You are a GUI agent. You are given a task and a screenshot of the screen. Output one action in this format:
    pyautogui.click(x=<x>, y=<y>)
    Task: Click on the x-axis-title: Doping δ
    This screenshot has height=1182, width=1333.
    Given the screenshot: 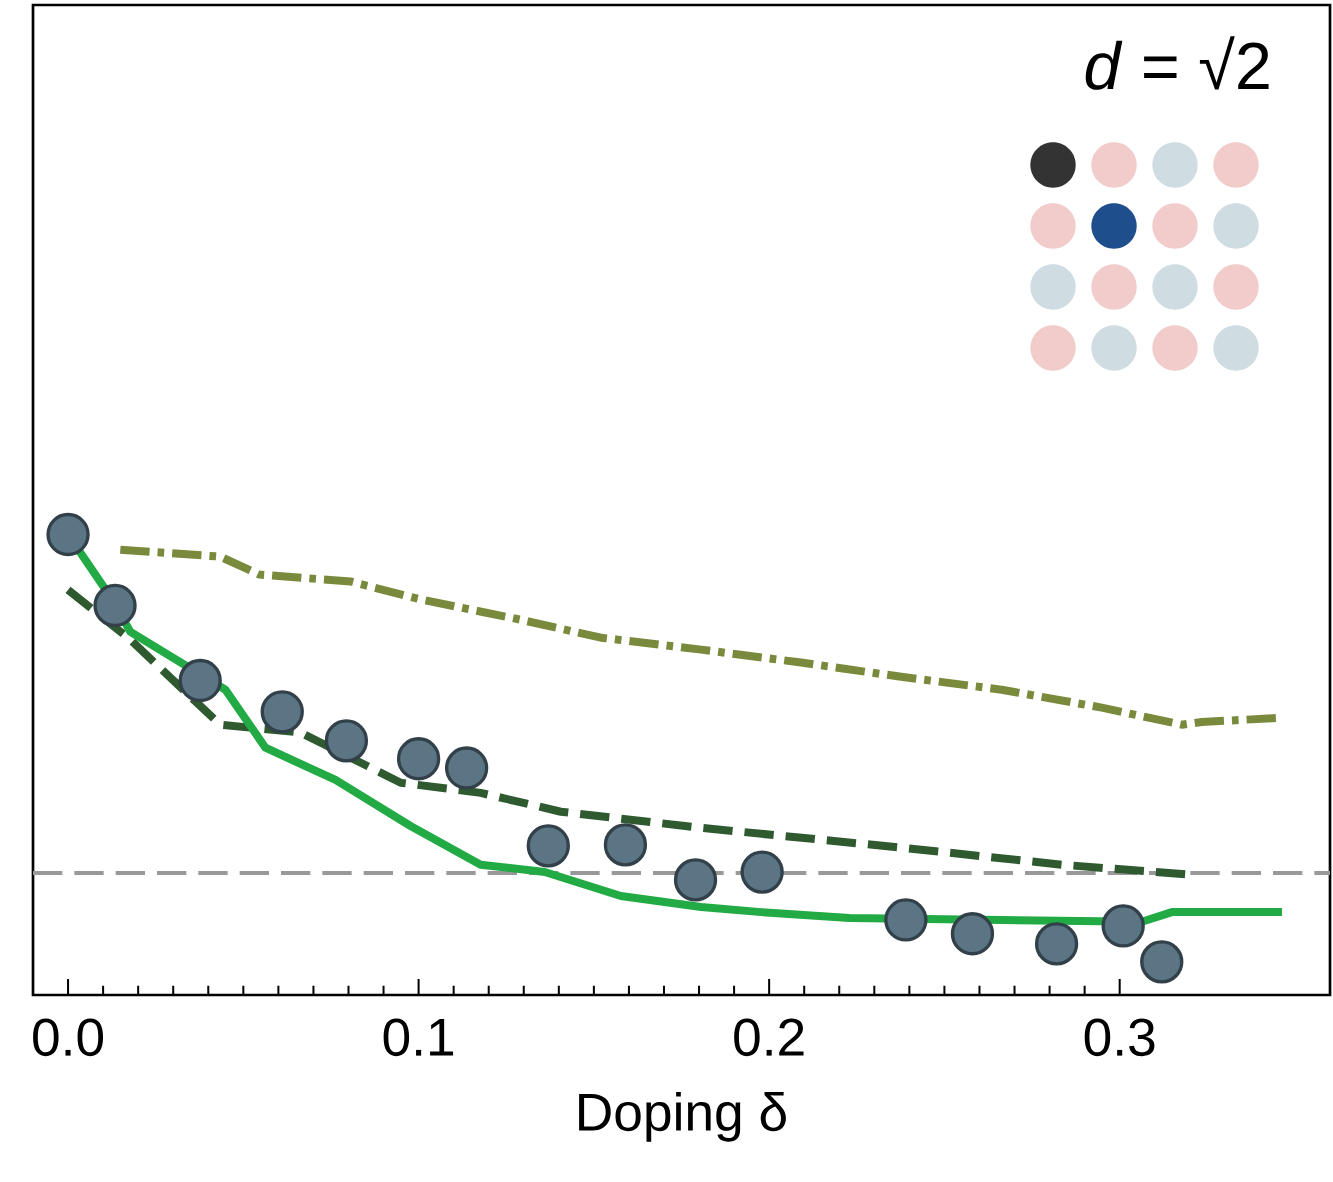 What is the action you would take?
    pyautogui.click(x=682, y=1116)
    